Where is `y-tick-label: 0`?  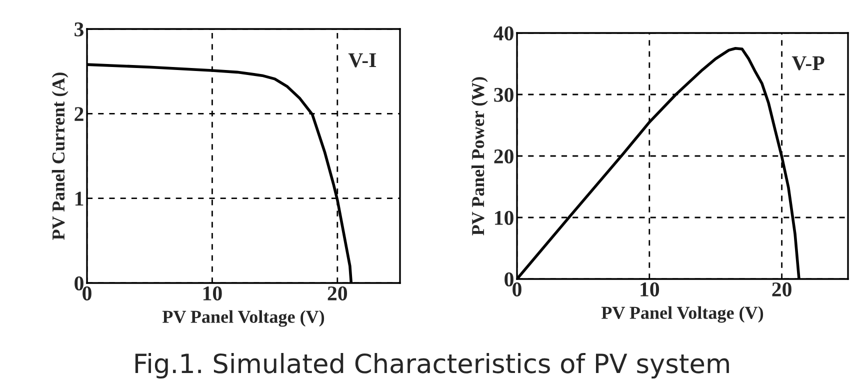
y-tick-label: 0 is located at coordinates (509, 279).